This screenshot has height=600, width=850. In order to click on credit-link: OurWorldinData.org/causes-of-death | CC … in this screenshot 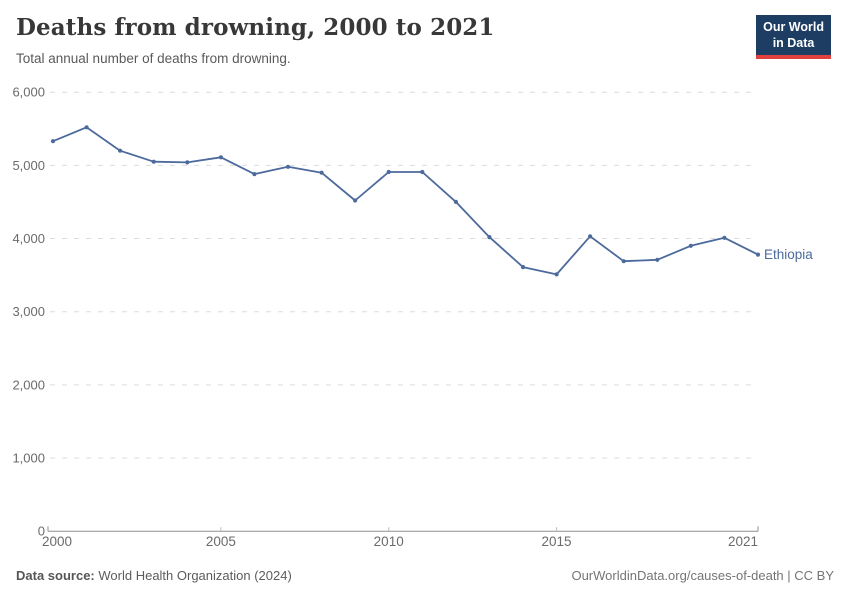, I will do `click(702, 575)`.